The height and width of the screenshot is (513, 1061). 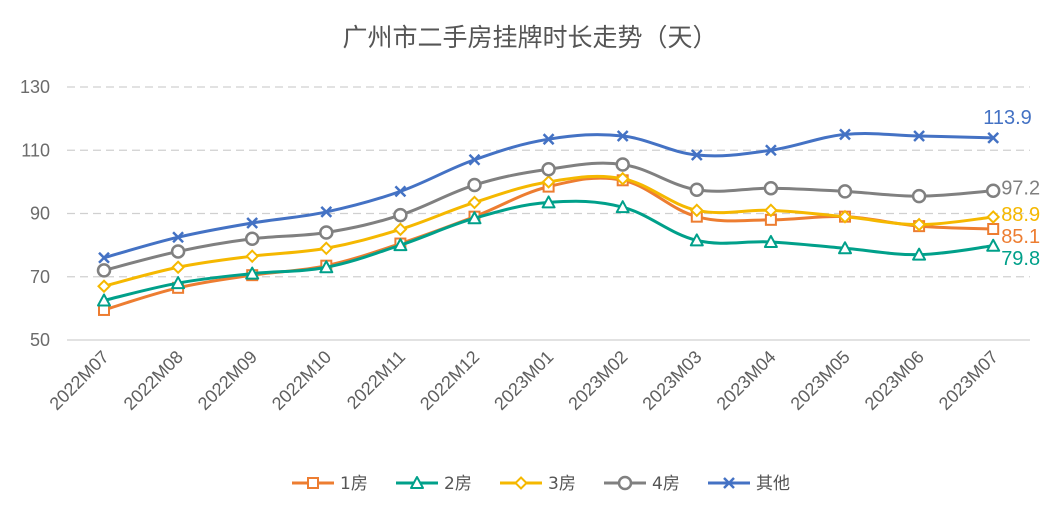 I want to click on x-tick-label: 2022M11, so click(x=376, y=380).